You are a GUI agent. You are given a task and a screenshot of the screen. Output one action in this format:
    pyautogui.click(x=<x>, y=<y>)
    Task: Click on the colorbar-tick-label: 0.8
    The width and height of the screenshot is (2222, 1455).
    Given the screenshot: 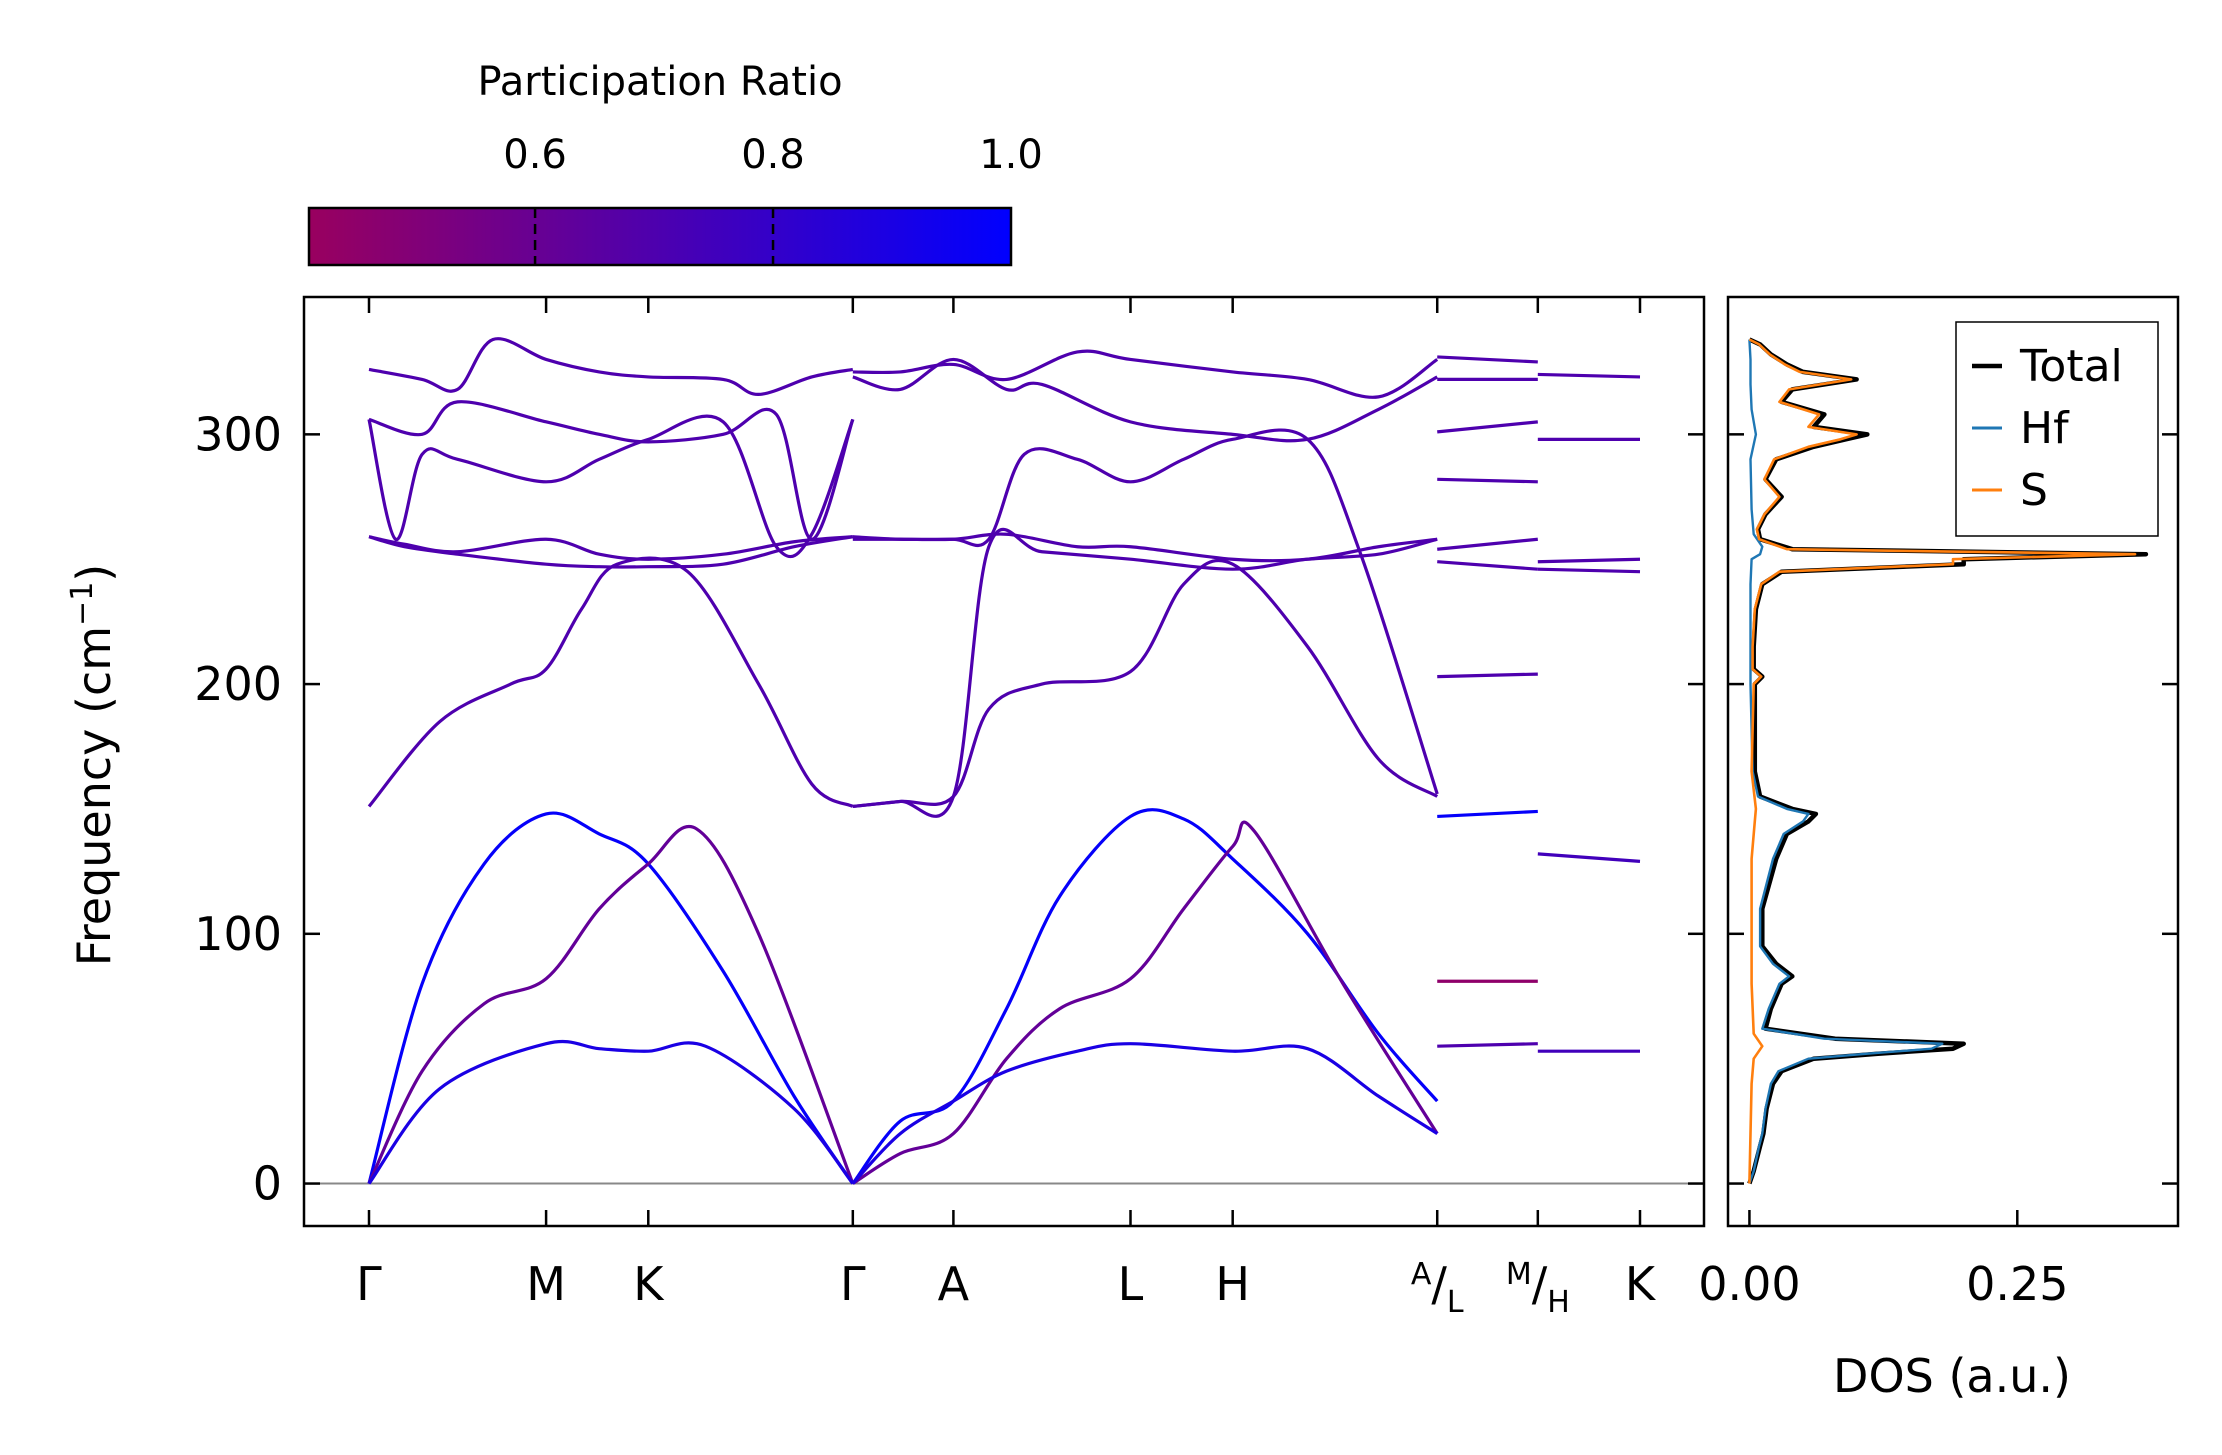 What is the action you would take?
    pyautogui.click(x=773, y=155)
    